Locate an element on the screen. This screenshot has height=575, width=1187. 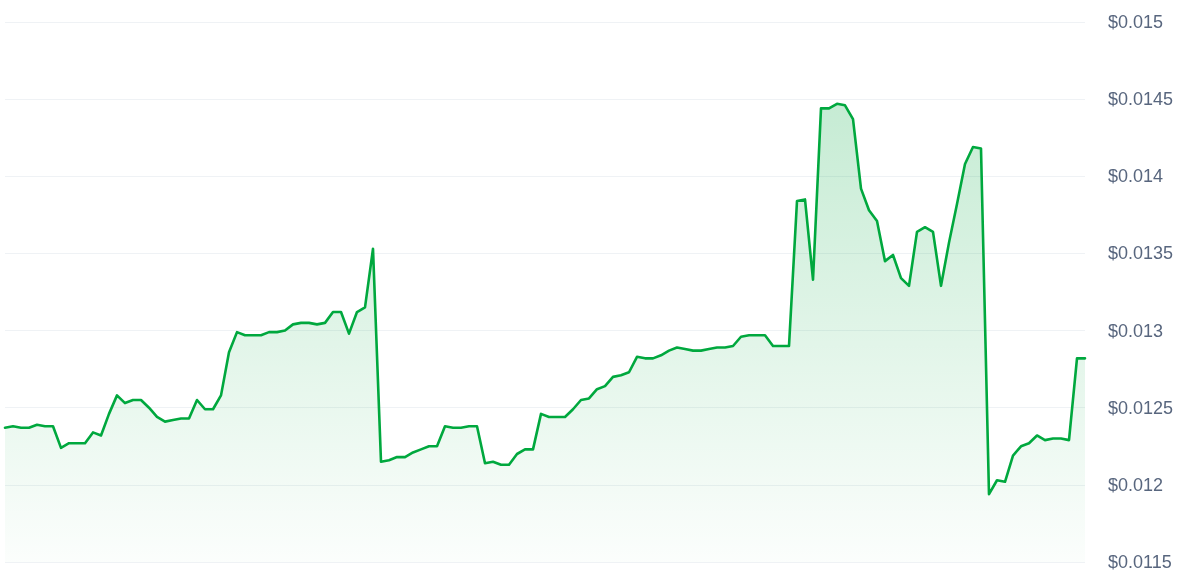
y-tick-label: $0.013 is located at coordinates (1136, 330).